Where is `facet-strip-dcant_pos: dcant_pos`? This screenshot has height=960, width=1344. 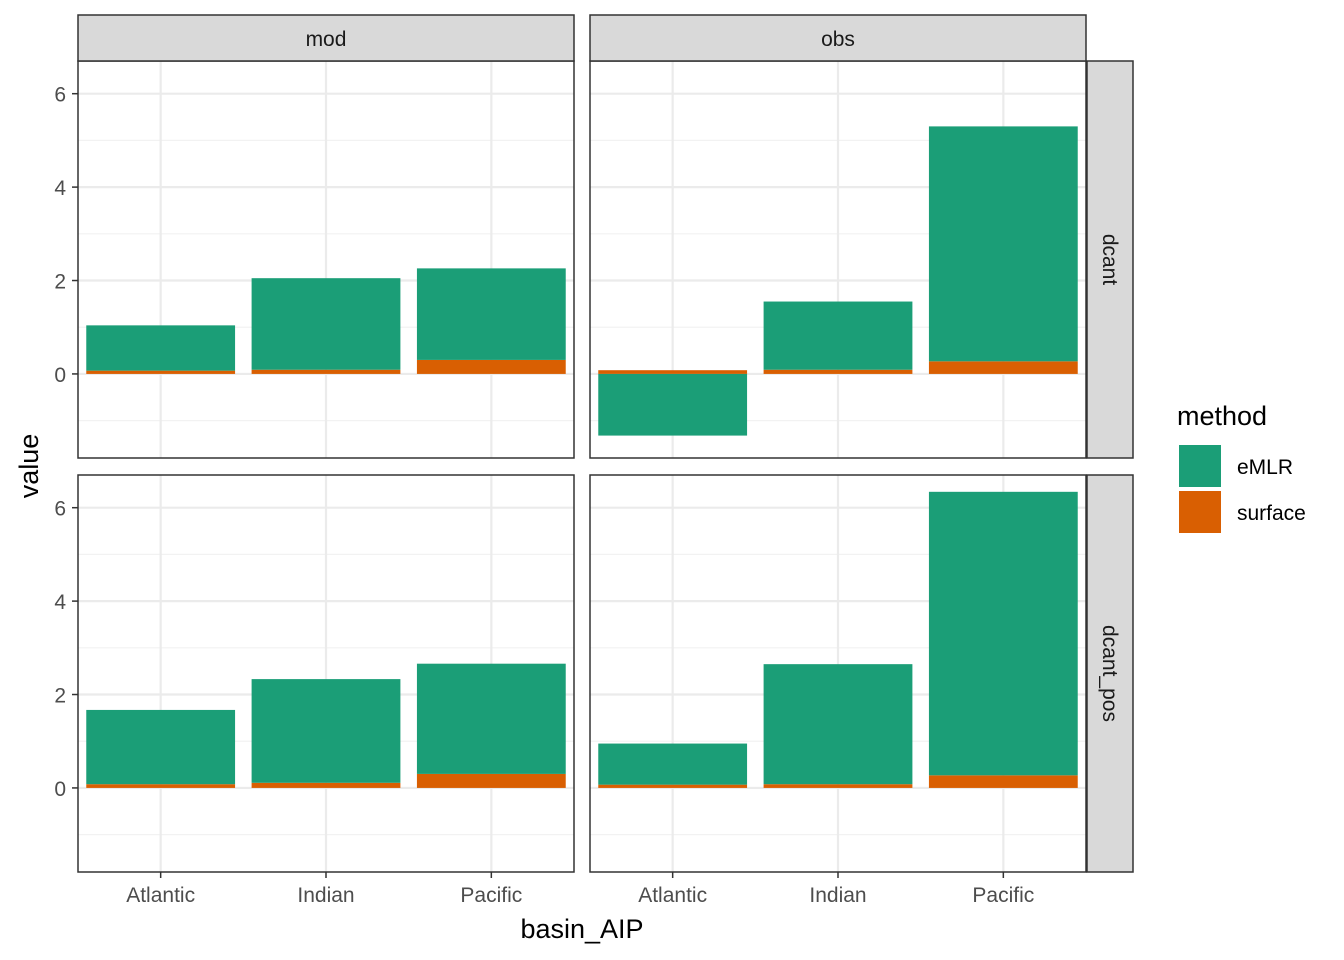 facet-strip-dcant_pos: dcant_pos is located at coordinates (1110, 673).